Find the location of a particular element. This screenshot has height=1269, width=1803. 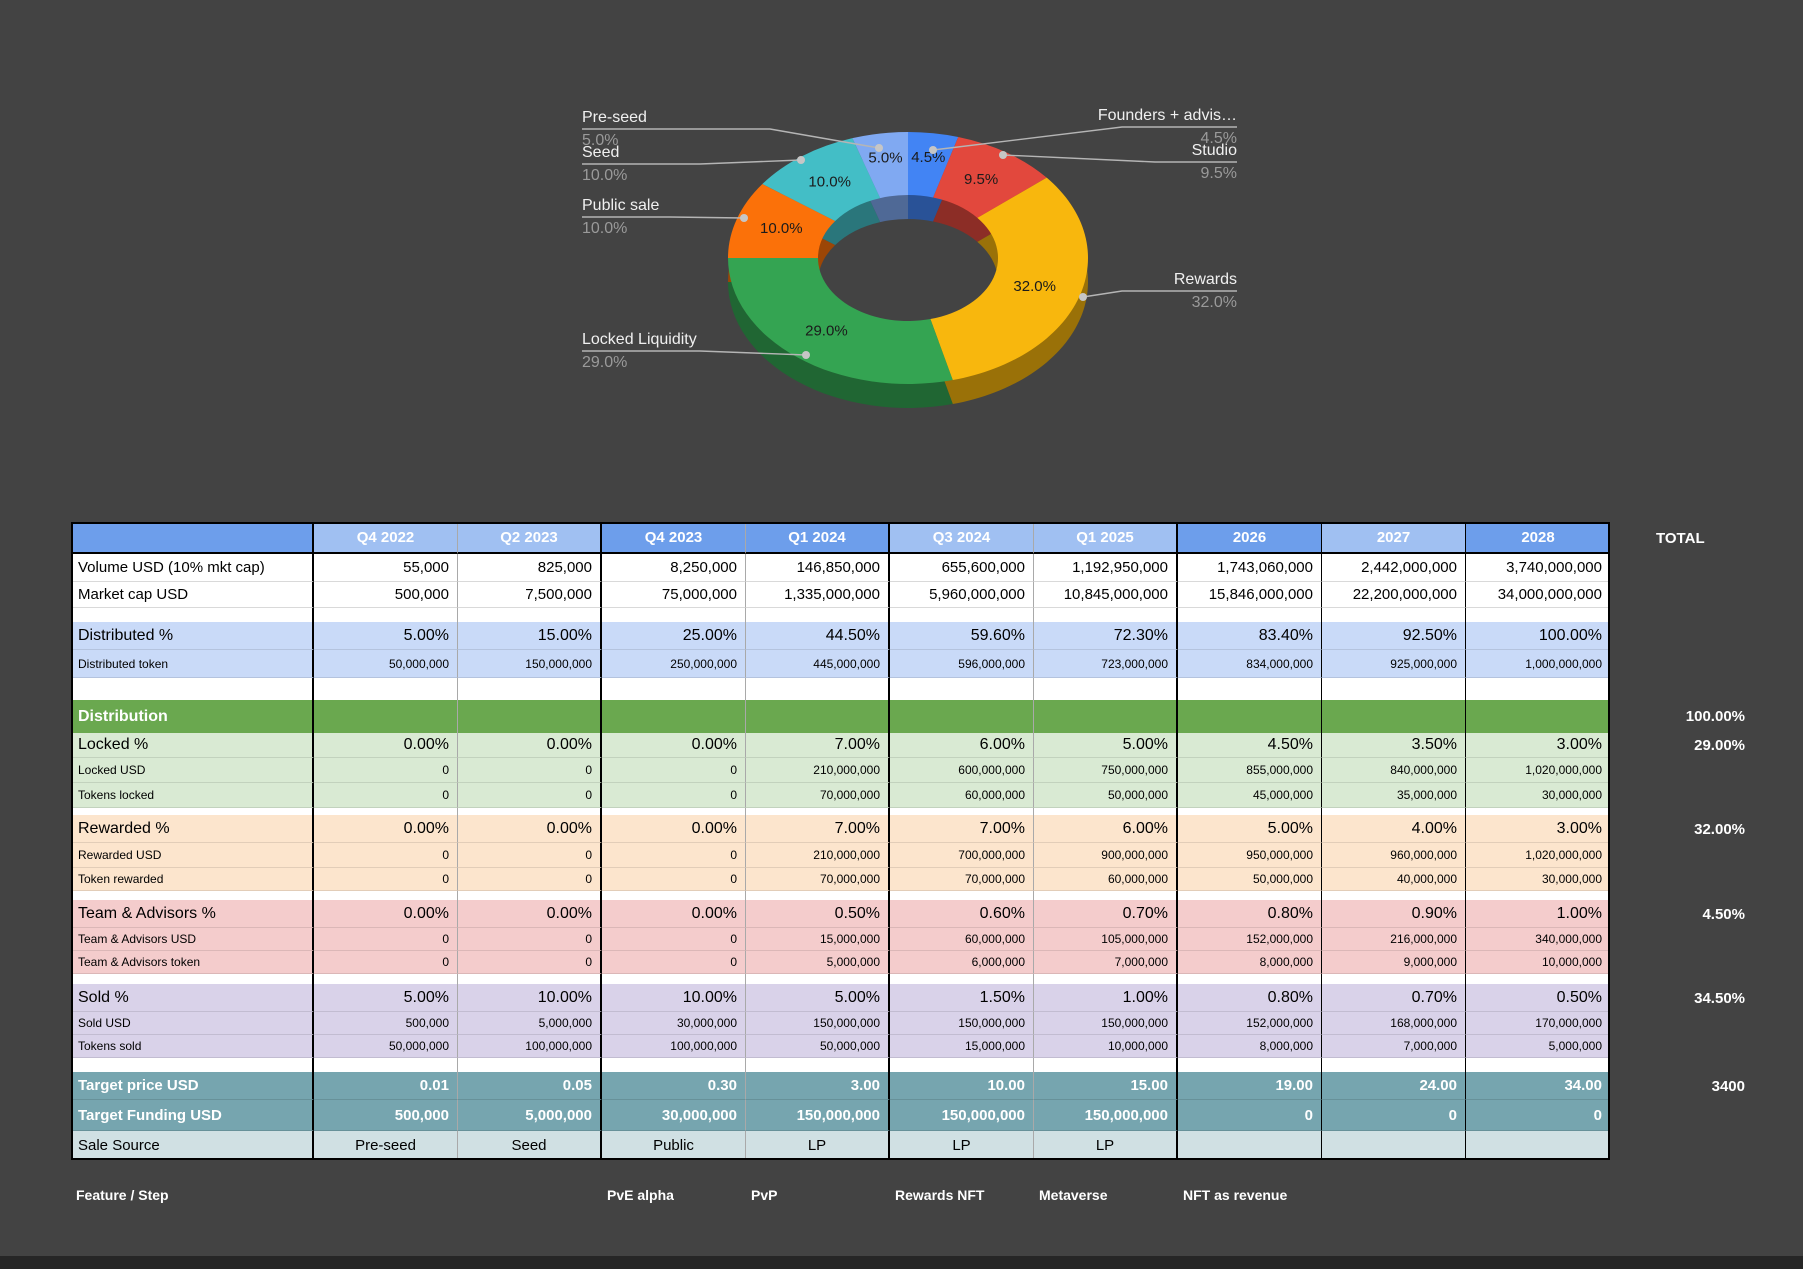

row-label-distributed-pct: Distributed % is located at coordinates (192, 636).